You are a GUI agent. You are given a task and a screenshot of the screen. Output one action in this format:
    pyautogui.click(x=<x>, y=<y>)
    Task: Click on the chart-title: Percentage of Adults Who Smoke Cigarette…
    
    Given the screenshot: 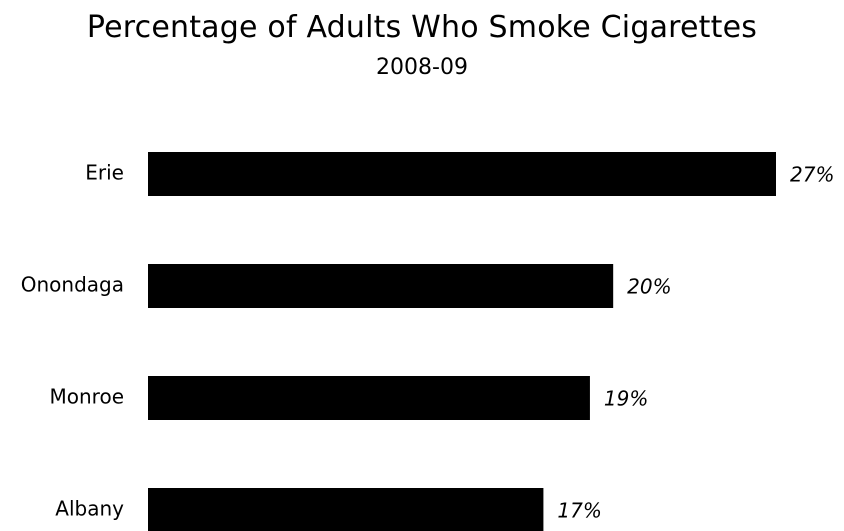 What is the action you would take?
    pyautogui.click(x=422, y=27)
    